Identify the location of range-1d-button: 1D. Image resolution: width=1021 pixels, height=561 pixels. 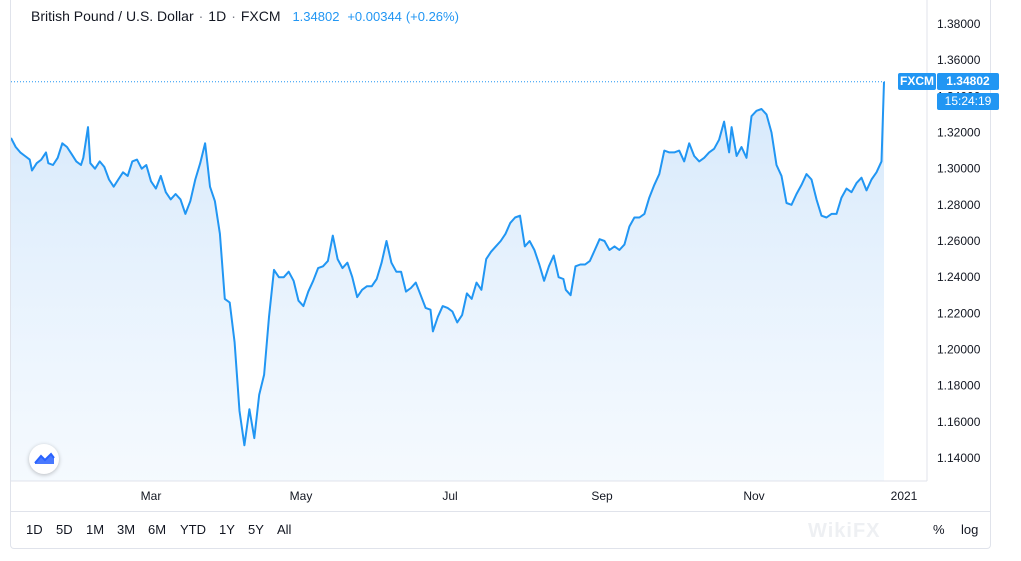
(34, 529).